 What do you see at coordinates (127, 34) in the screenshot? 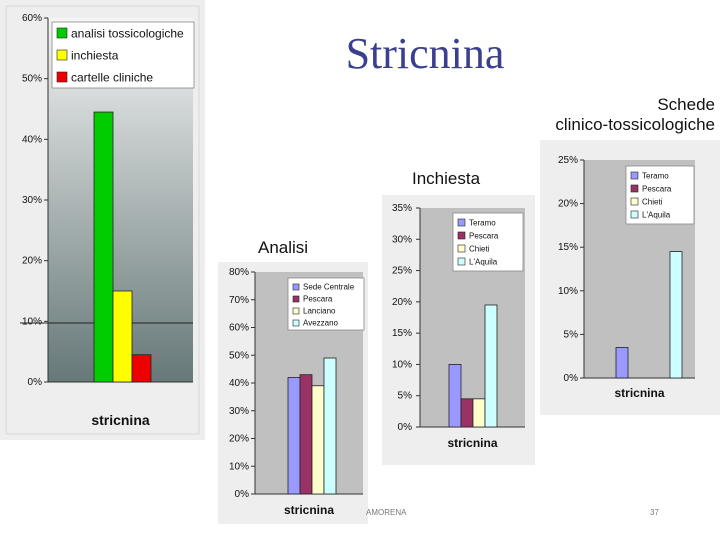
I see `main-legend-label-0: analisi tossicologiche` at bounding box center [127, 34].